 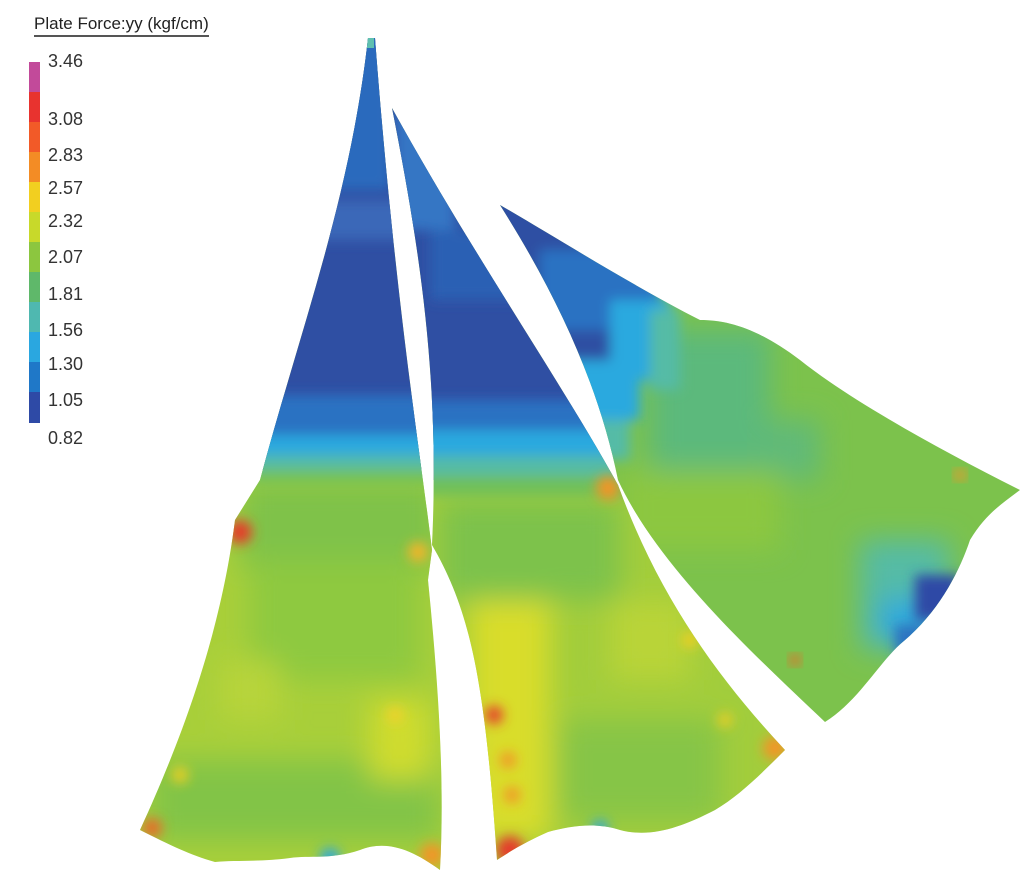 I want to click on legend-tick-label: 2.83, so click(x=66, y=155).